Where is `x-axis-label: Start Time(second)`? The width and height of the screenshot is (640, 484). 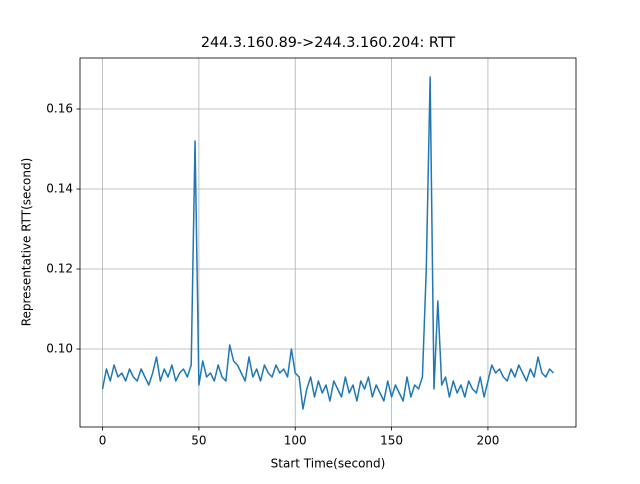
x-axis-label: Start Time(second) is located at coordinates (328, 464).